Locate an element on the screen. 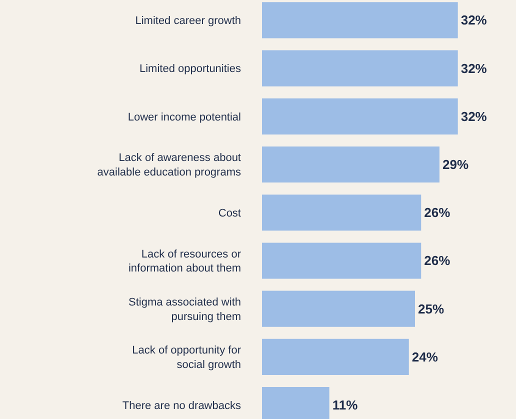 Image resolution: width=516 pixels, height=419 pixels. y-tick-label: Limited career growth is located at coordinates (188, 21).